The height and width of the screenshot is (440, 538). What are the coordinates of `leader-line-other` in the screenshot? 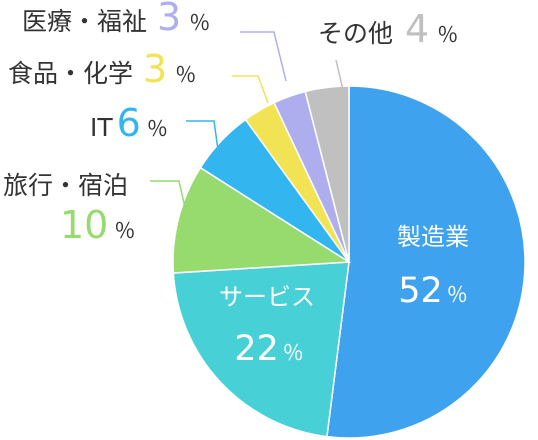 It's located at (339, 75).